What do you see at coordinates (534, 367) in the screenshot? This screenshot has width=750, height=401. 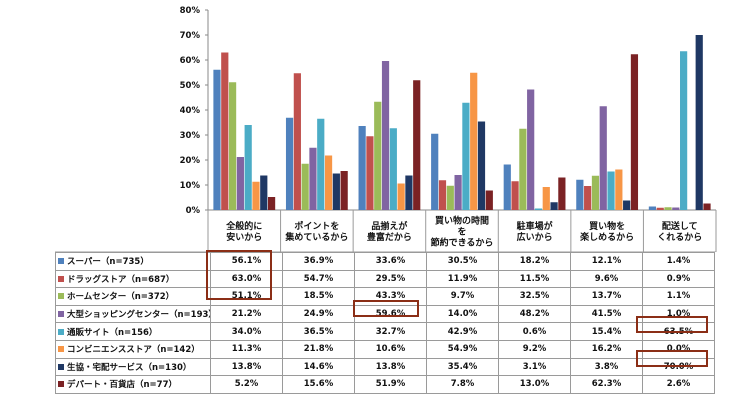 I see `table-cell: 3.1%` at bounding box center [534, 367].